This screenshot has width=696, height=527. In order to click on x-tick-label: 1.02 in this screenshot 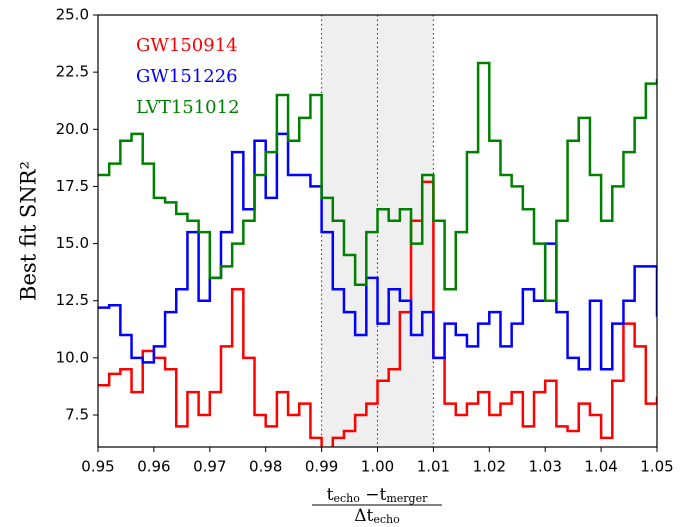, I will do `click(489, 467)`.